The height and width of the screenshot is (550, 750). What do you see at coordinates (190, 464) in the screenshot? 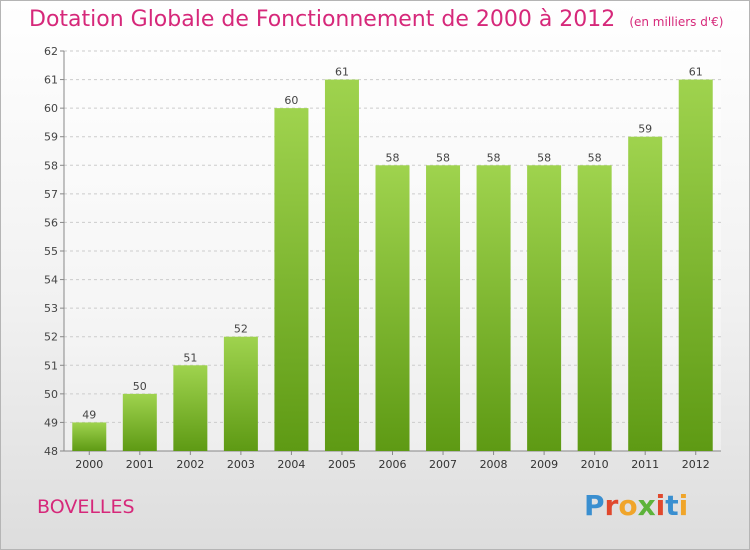
I see `x-tick-label: 2002` at bounding box center [190, 464].